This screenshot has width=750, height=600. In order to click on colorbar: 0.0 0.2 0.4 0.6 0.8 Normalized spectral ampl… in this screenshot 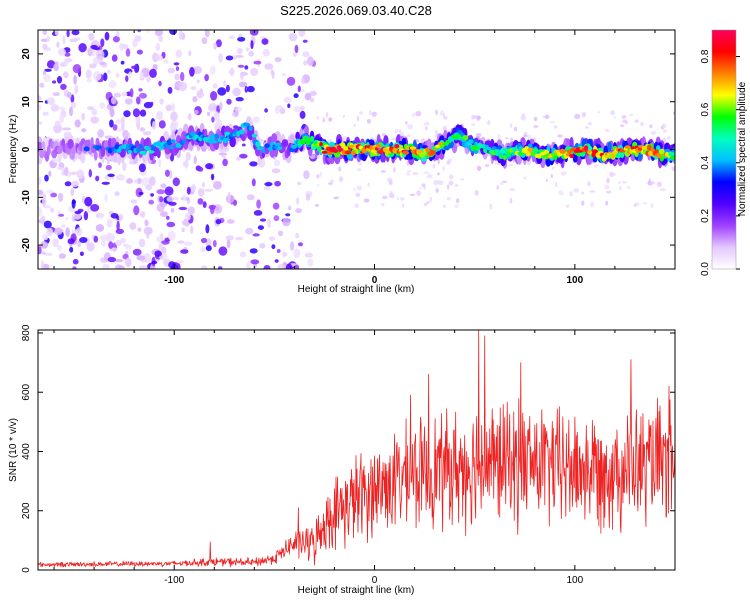, I will do `click(724, 152)`.